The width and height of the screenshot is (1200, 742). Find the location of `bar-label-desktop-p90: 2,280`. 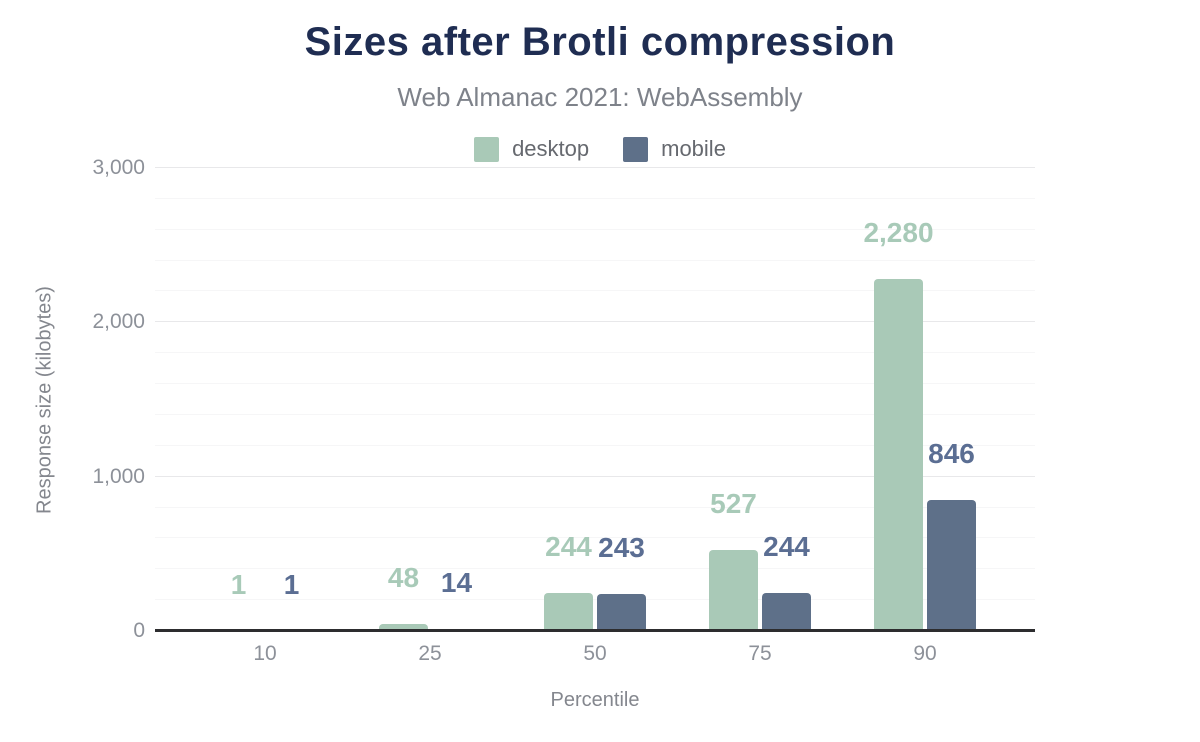

bar-label-desktop-p90: 2,280 is located at coordinates (898, 233).